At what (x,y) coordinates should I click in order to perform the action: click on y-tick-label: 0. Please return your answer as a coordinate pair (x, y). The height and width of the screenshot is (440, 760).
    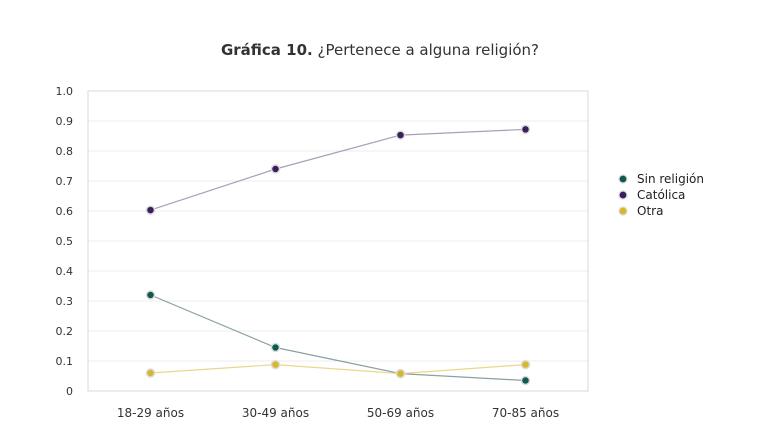
    Looking at the image, I should click on (69, 391).